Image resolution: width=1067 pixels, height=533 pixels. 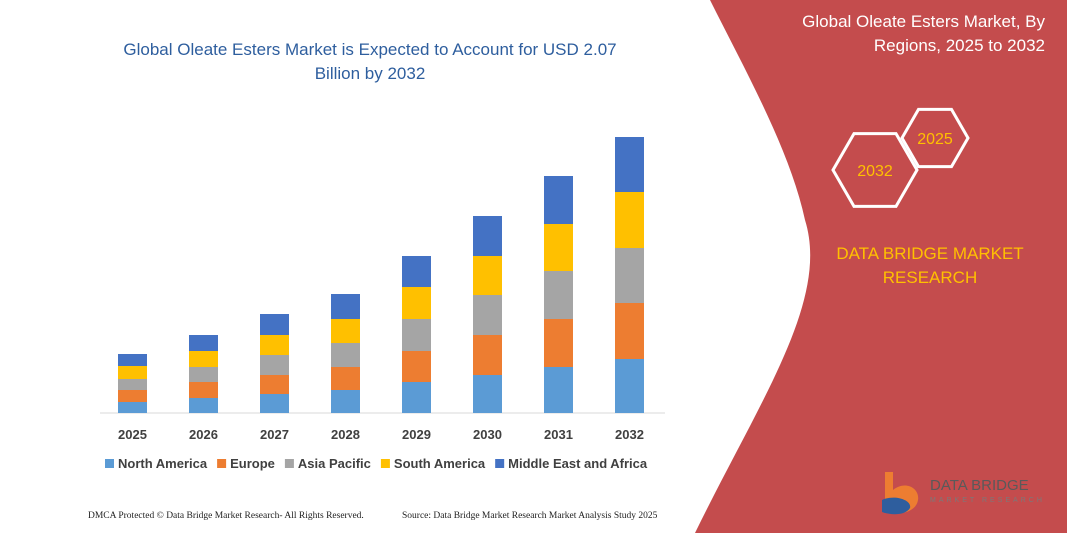 What do you see at coordinates (578, 463) in the screenshot?
I see `legend-label: Middle East and Africa` at bounding box center [578, 463].